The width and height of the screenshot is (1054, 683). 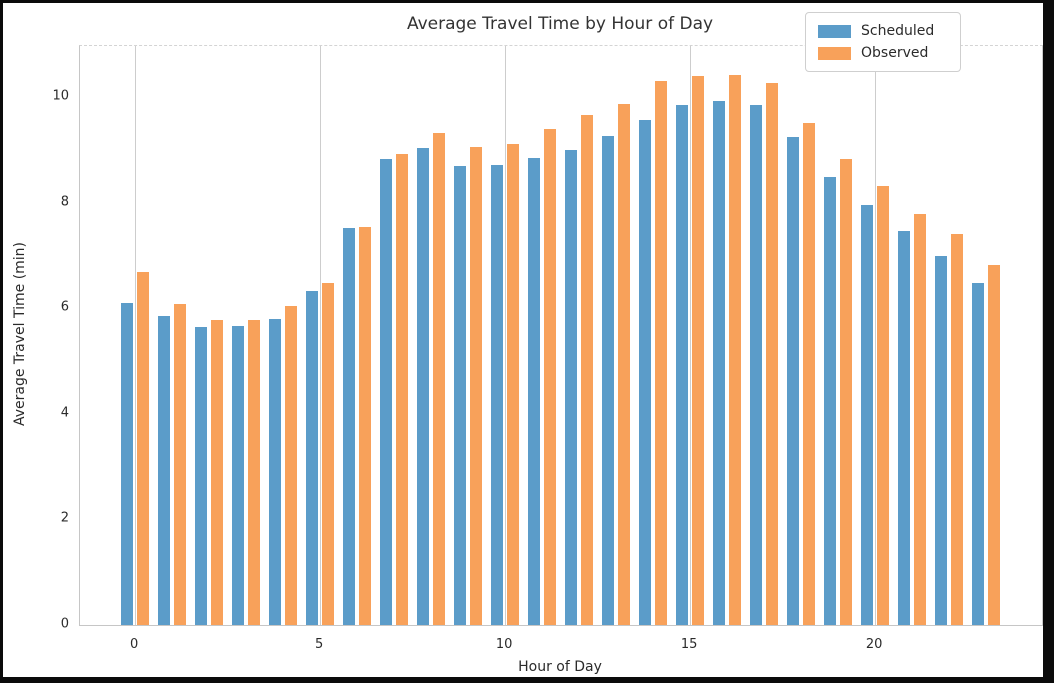 What do you see at coordinates (895, 53) in the screenshot?
I see `legend-label: Observed` at bounding box center [895, 53].